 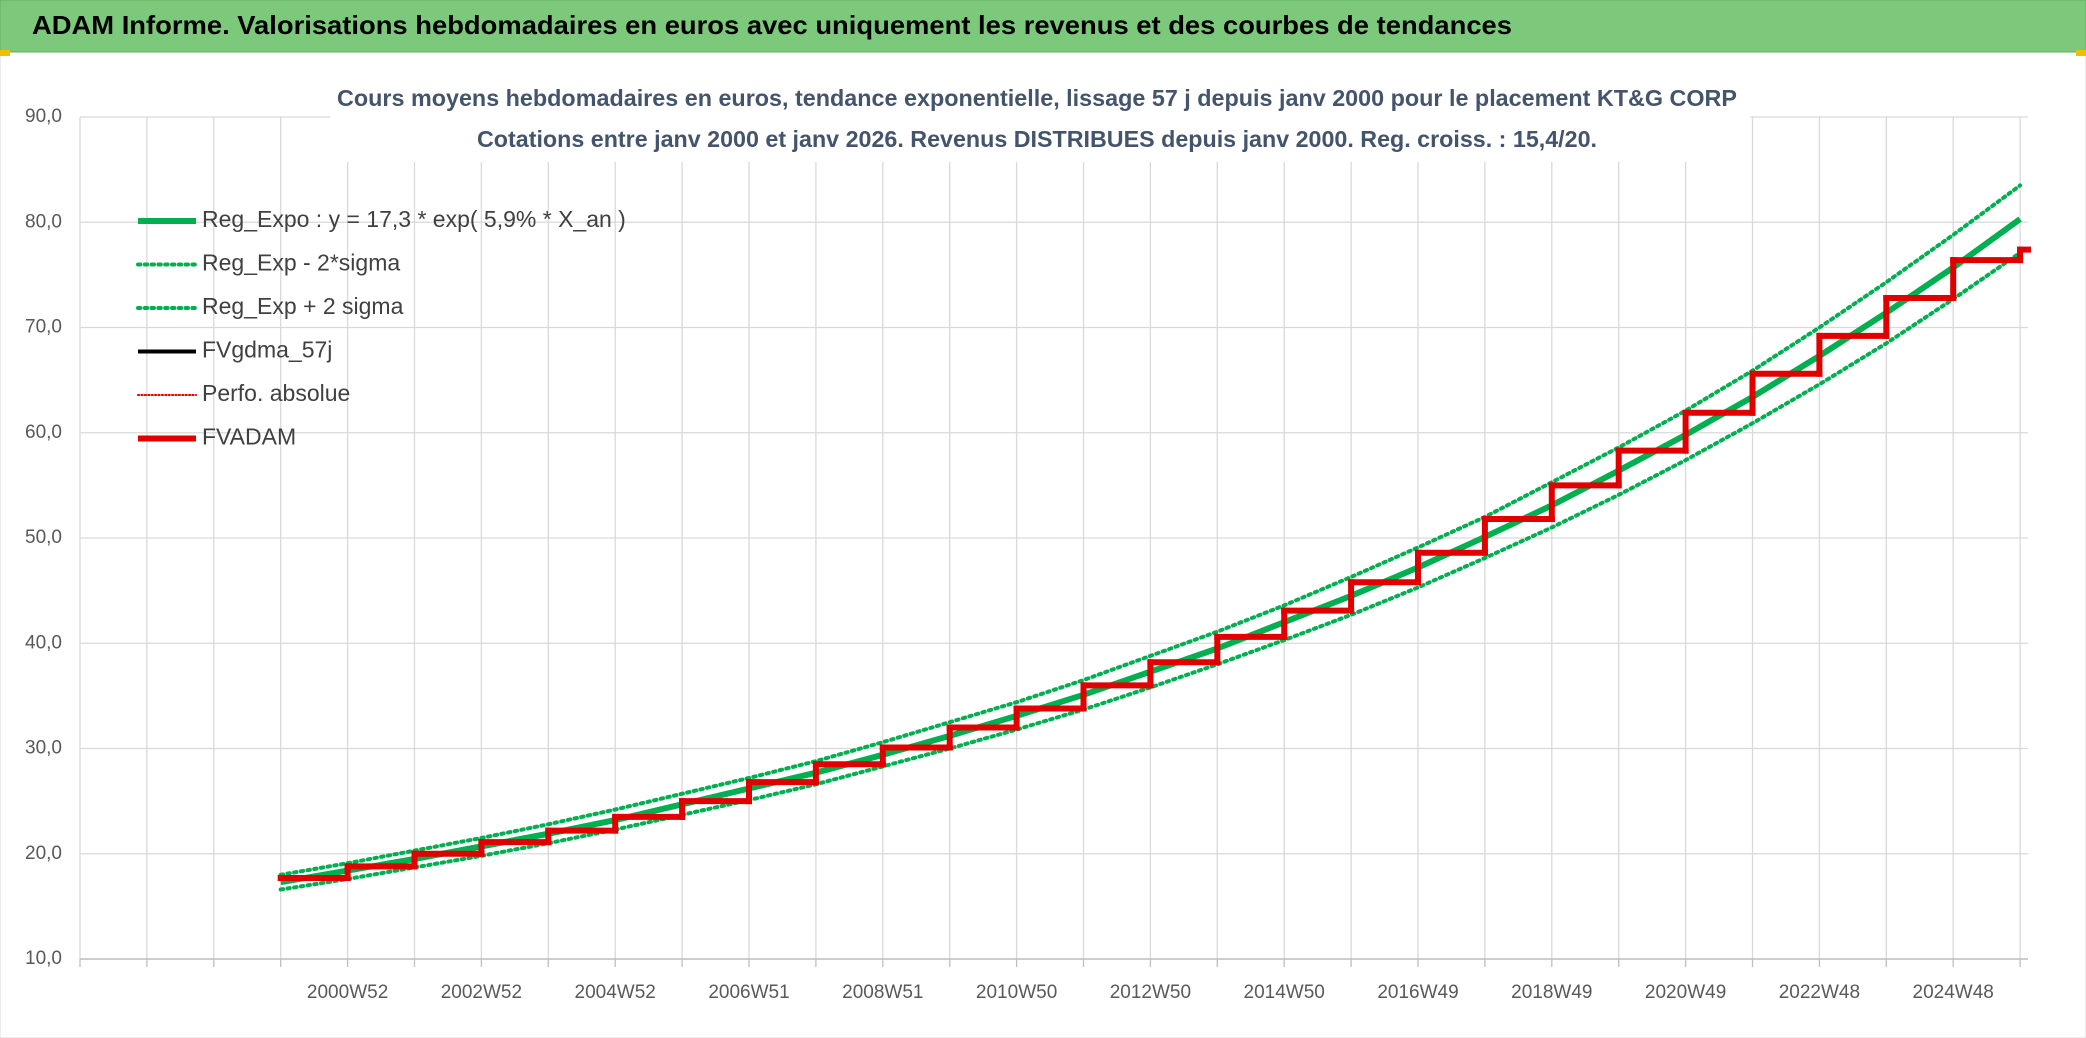 I want to click on y-tick-label: 40,0, so click(x=43, y=642).